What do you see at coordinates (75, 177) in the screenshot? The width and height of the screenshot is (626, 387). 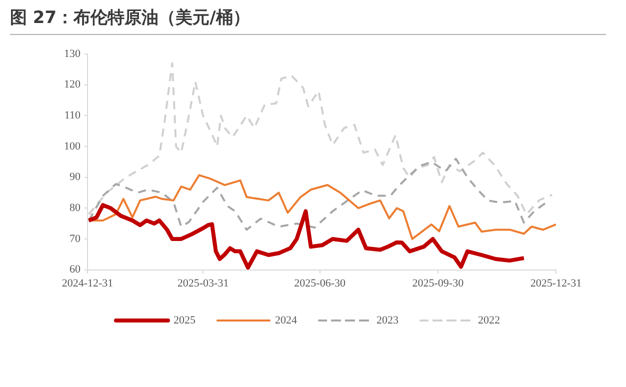 I see `y-tick-label: 90` at bounding box center [75, 177].